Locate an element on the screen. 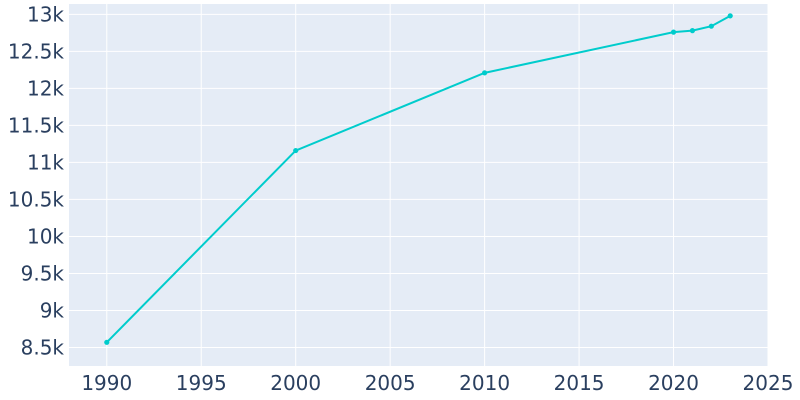 The image size is (800, 400). x-tick-label: 2005 is located at coordinates (390, 383).